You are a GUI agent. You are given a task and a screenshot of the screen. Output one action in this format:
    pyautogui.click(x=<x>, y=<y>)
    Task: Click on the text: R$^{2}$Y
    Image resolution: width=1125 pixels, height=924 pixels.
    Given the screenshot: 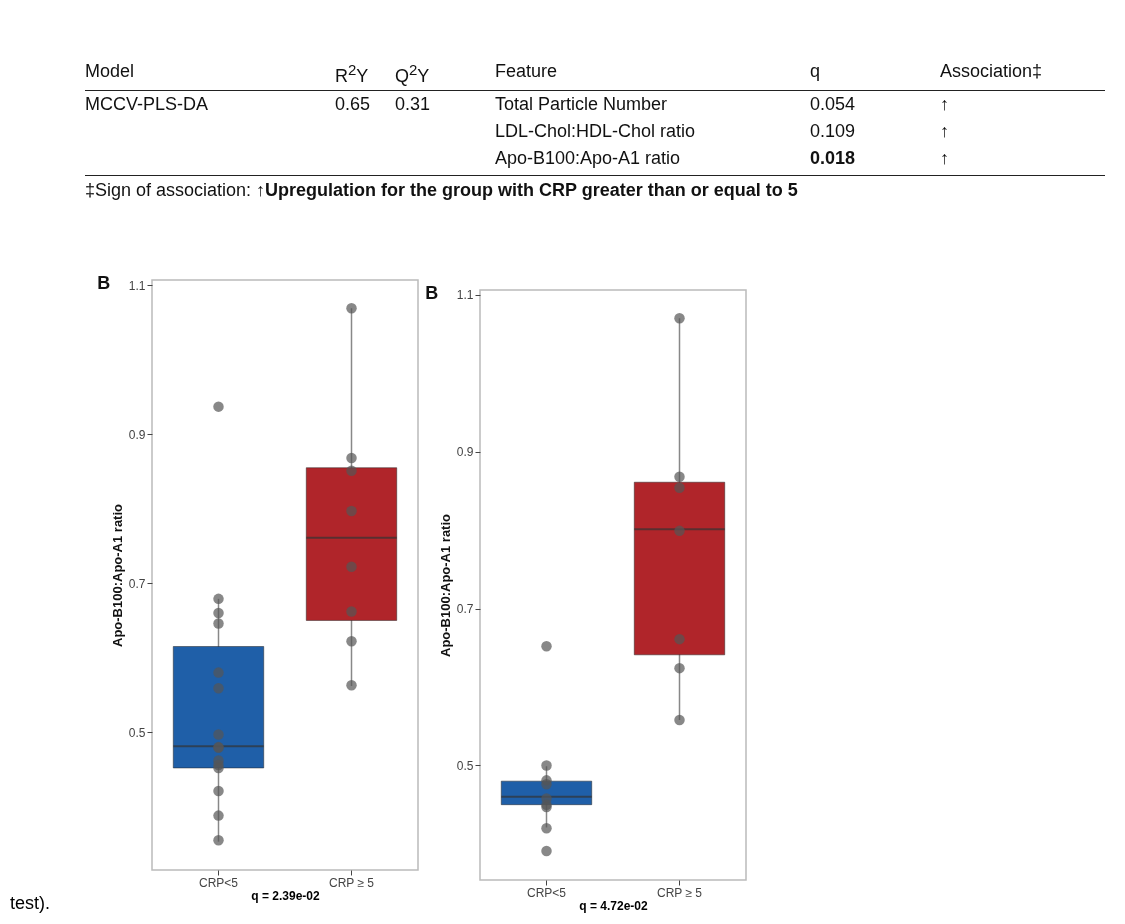 What is the action you would take?
    pyautogui.click(x=365, y=74)
    